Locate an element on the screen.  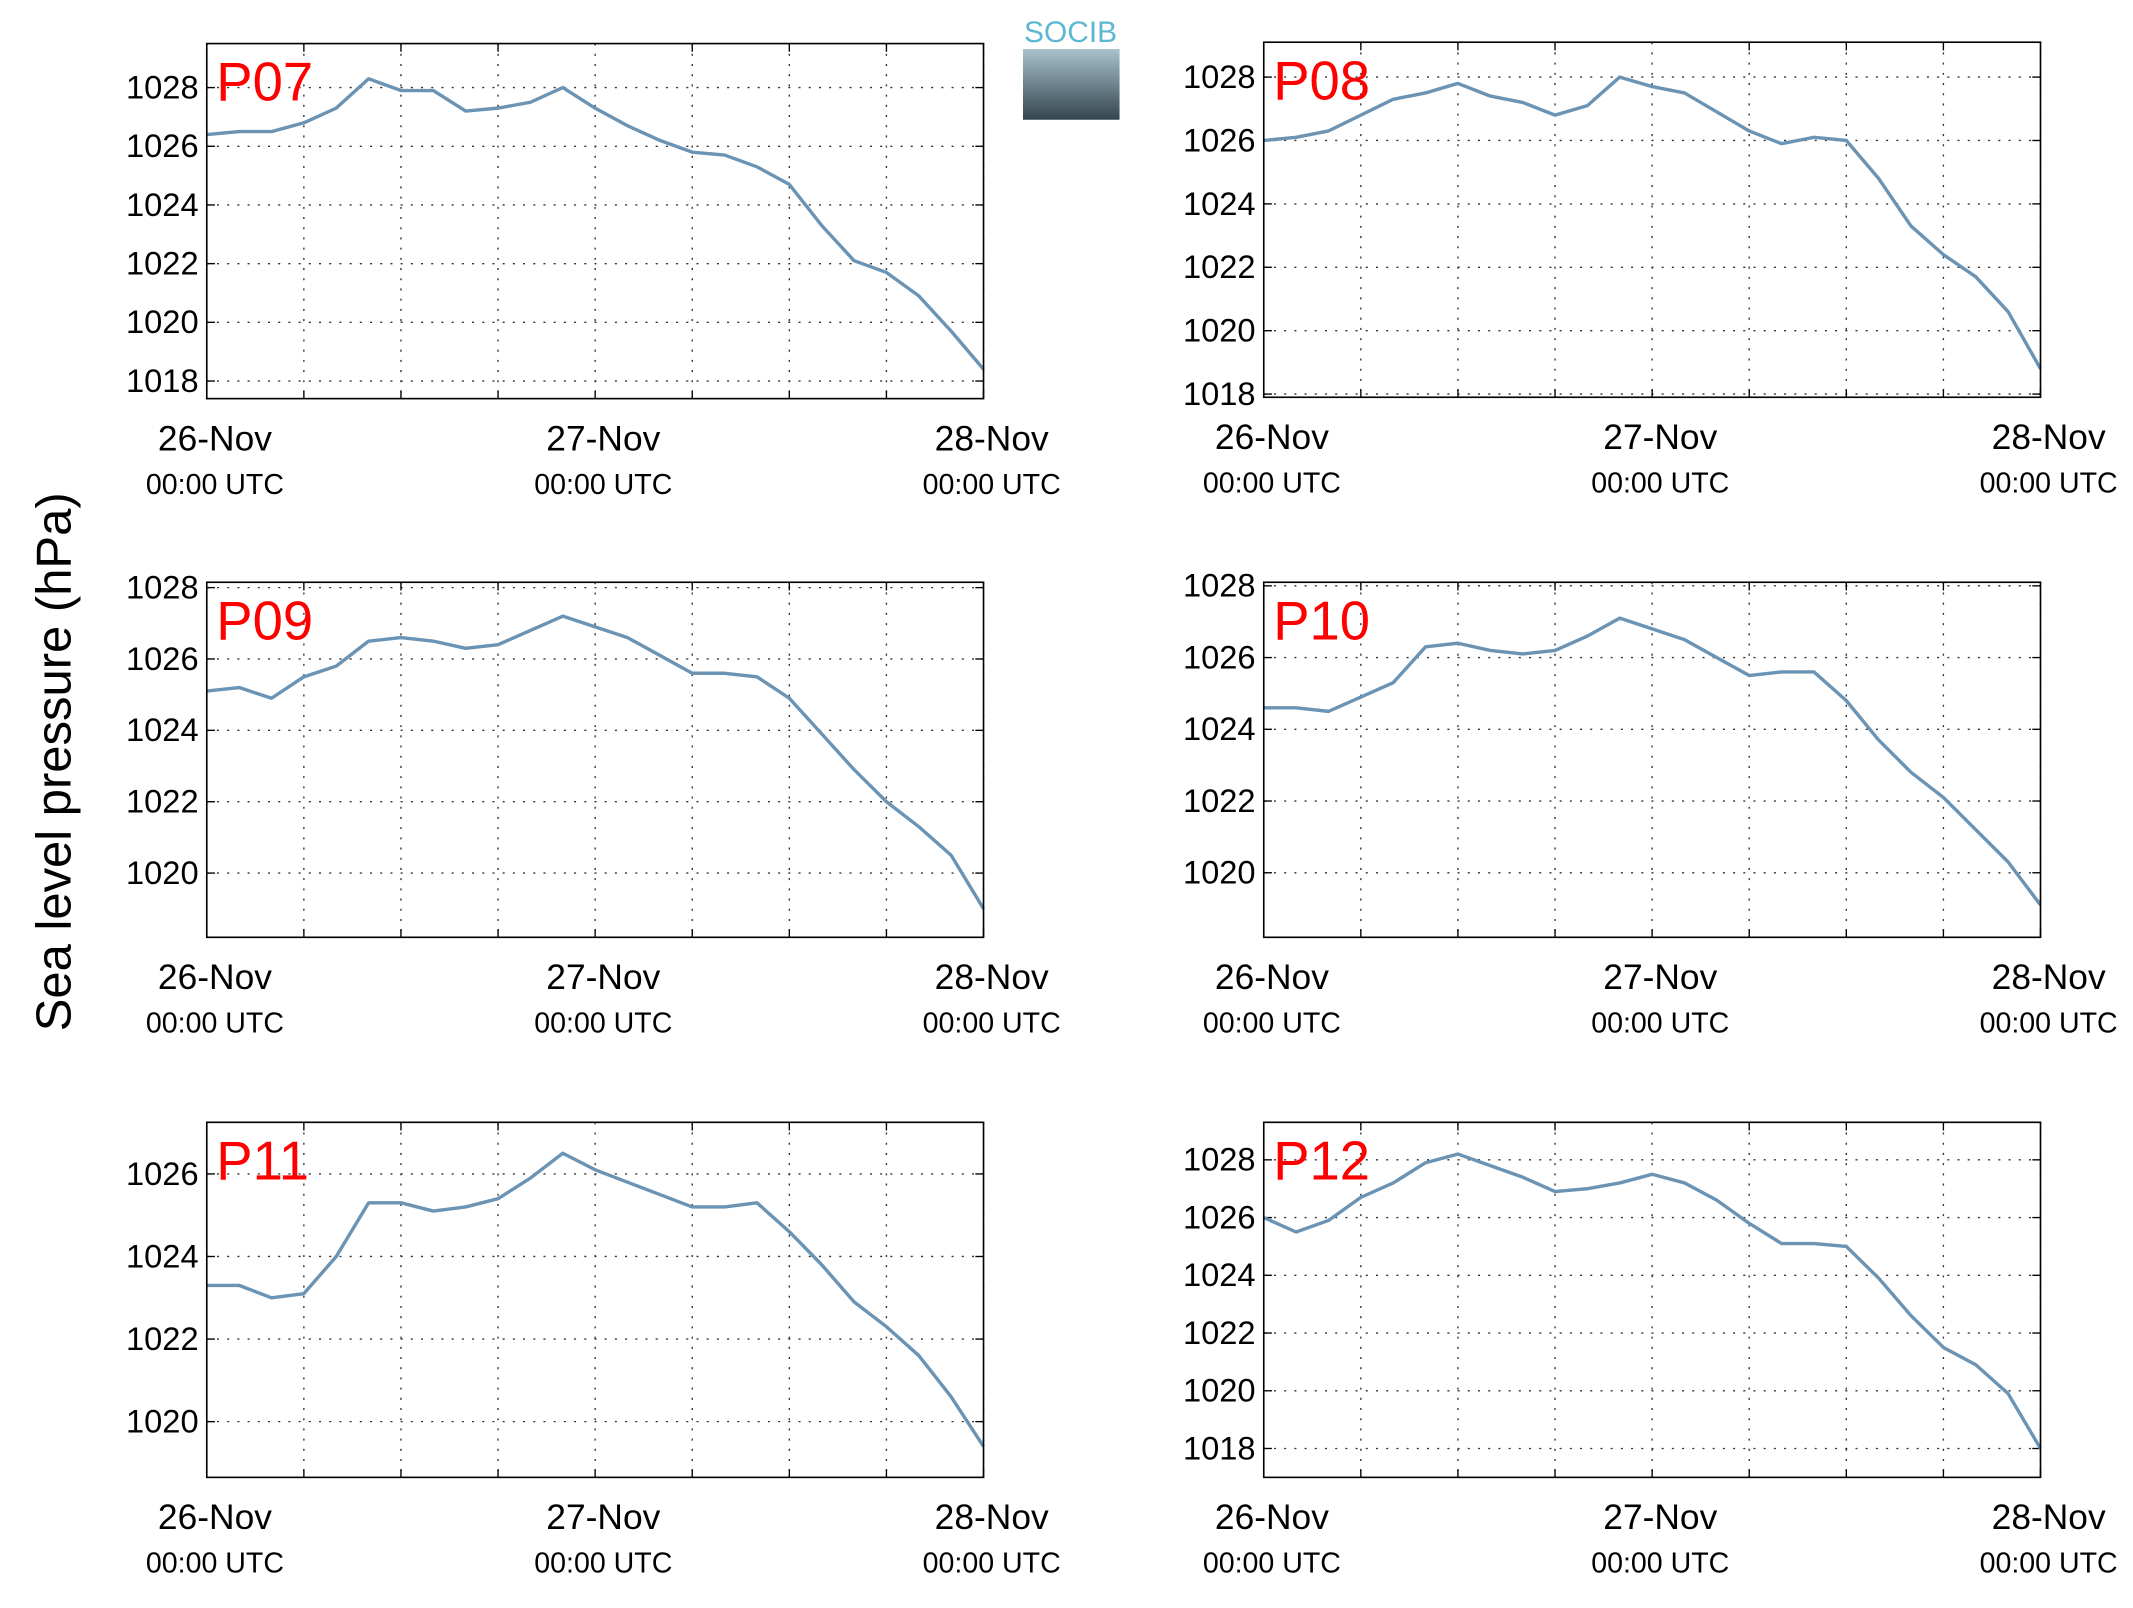
panel-title: P10 is located at coordinates (1321, 620).